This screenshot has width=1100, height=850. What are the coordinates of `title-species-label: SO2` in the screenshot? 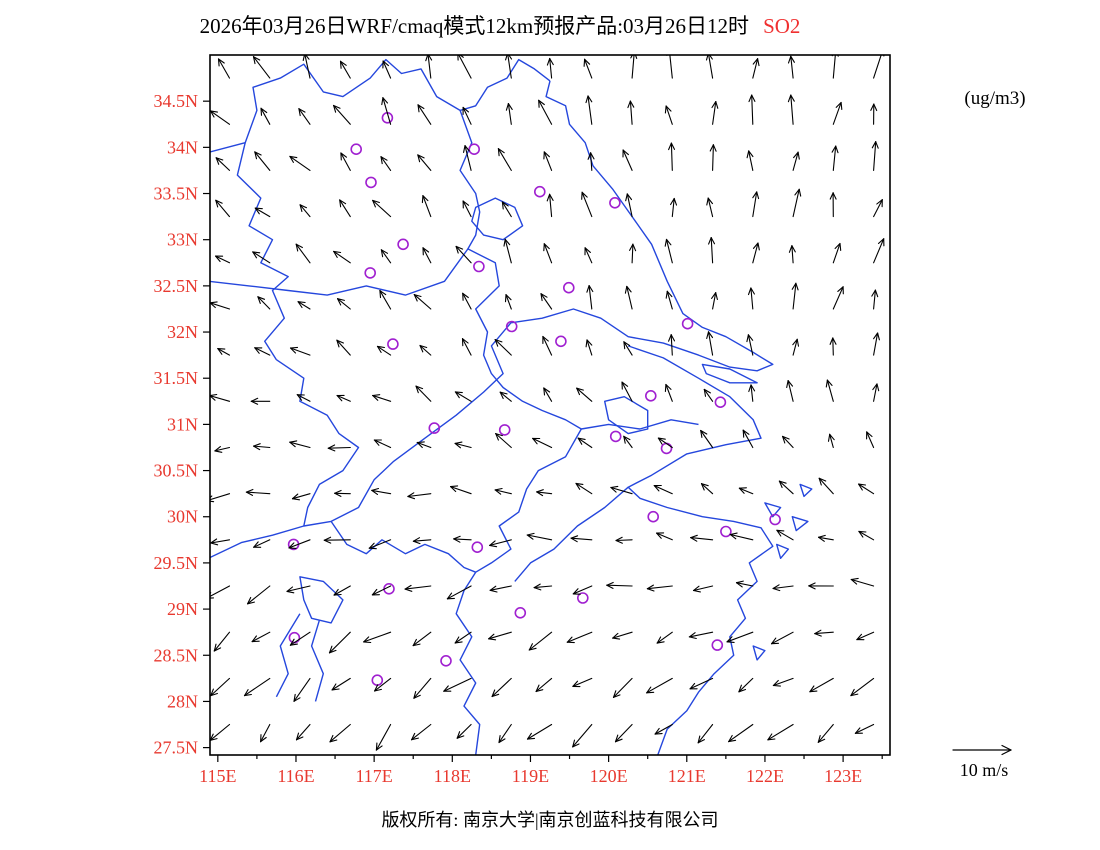 It's located at (782, 26).